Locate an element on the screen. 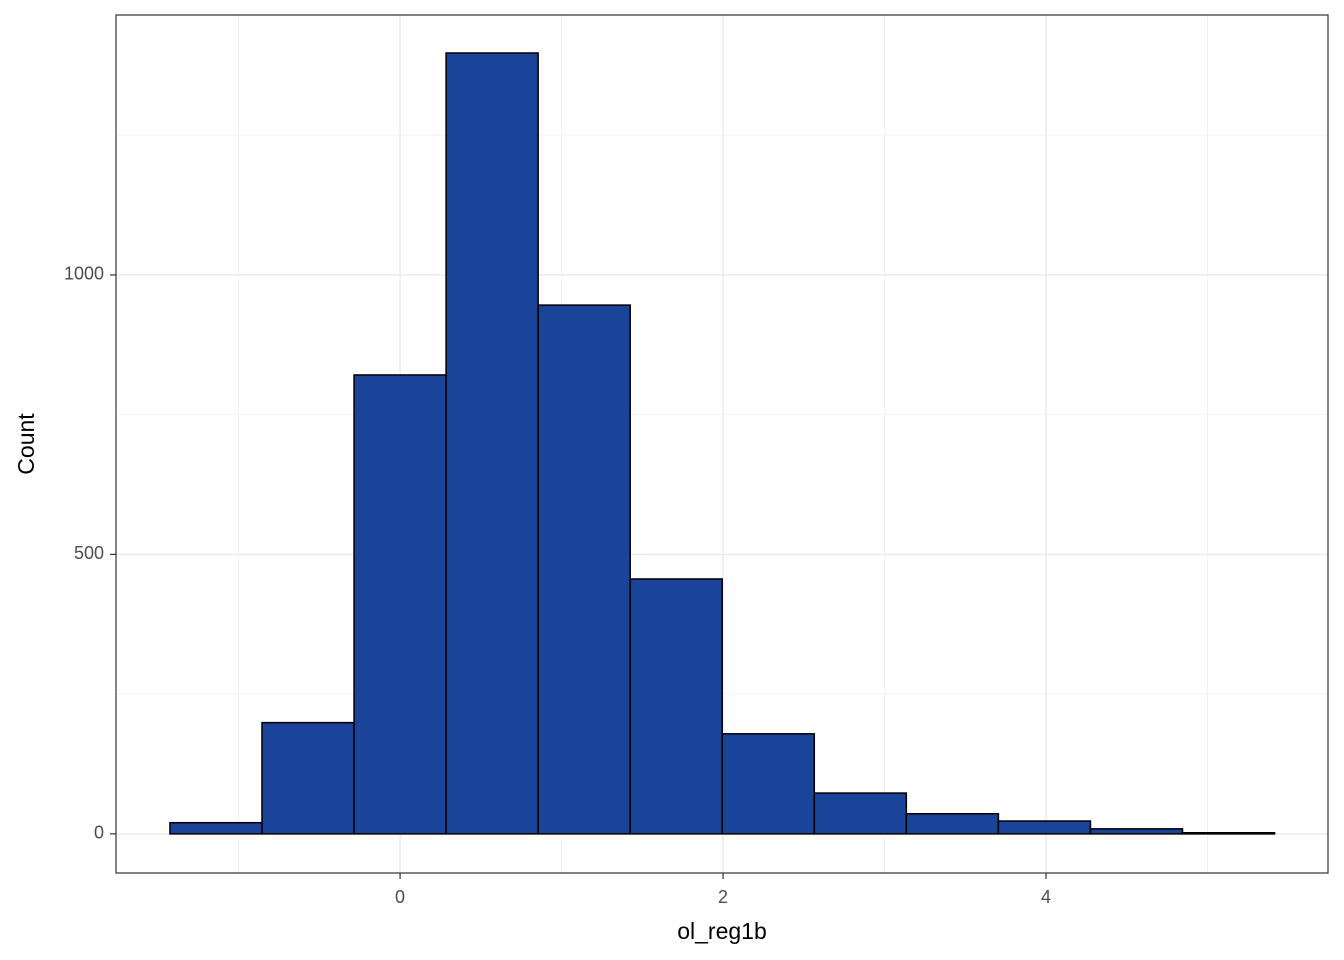 This screenshot has width=1344, height=960. y-tick-label: 500 is located at coordinates (89, 553).